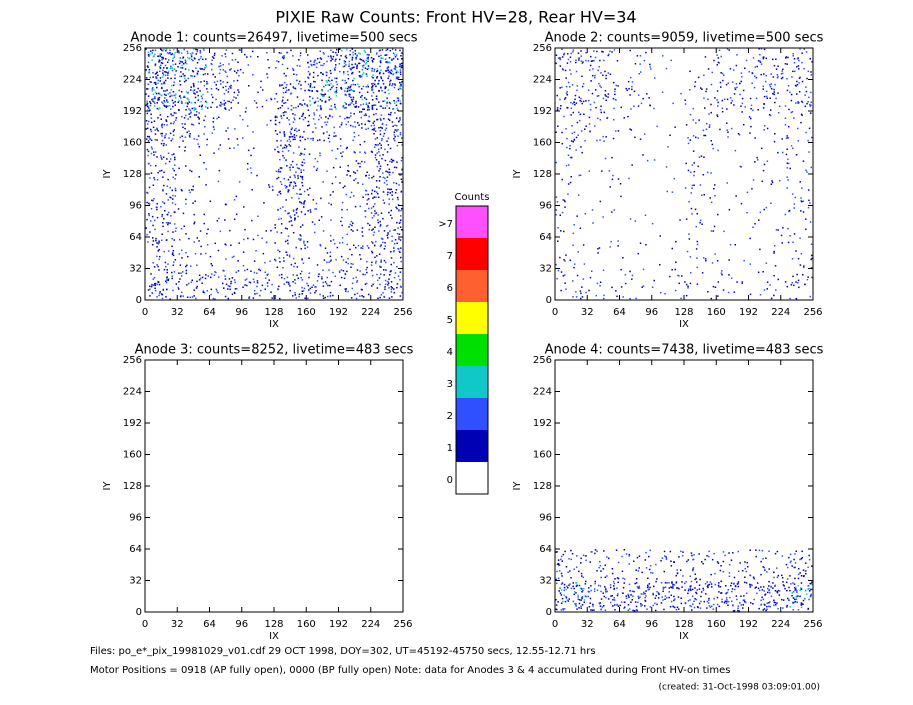  I want to click on x-tick-label: 256, so click(812, 312).